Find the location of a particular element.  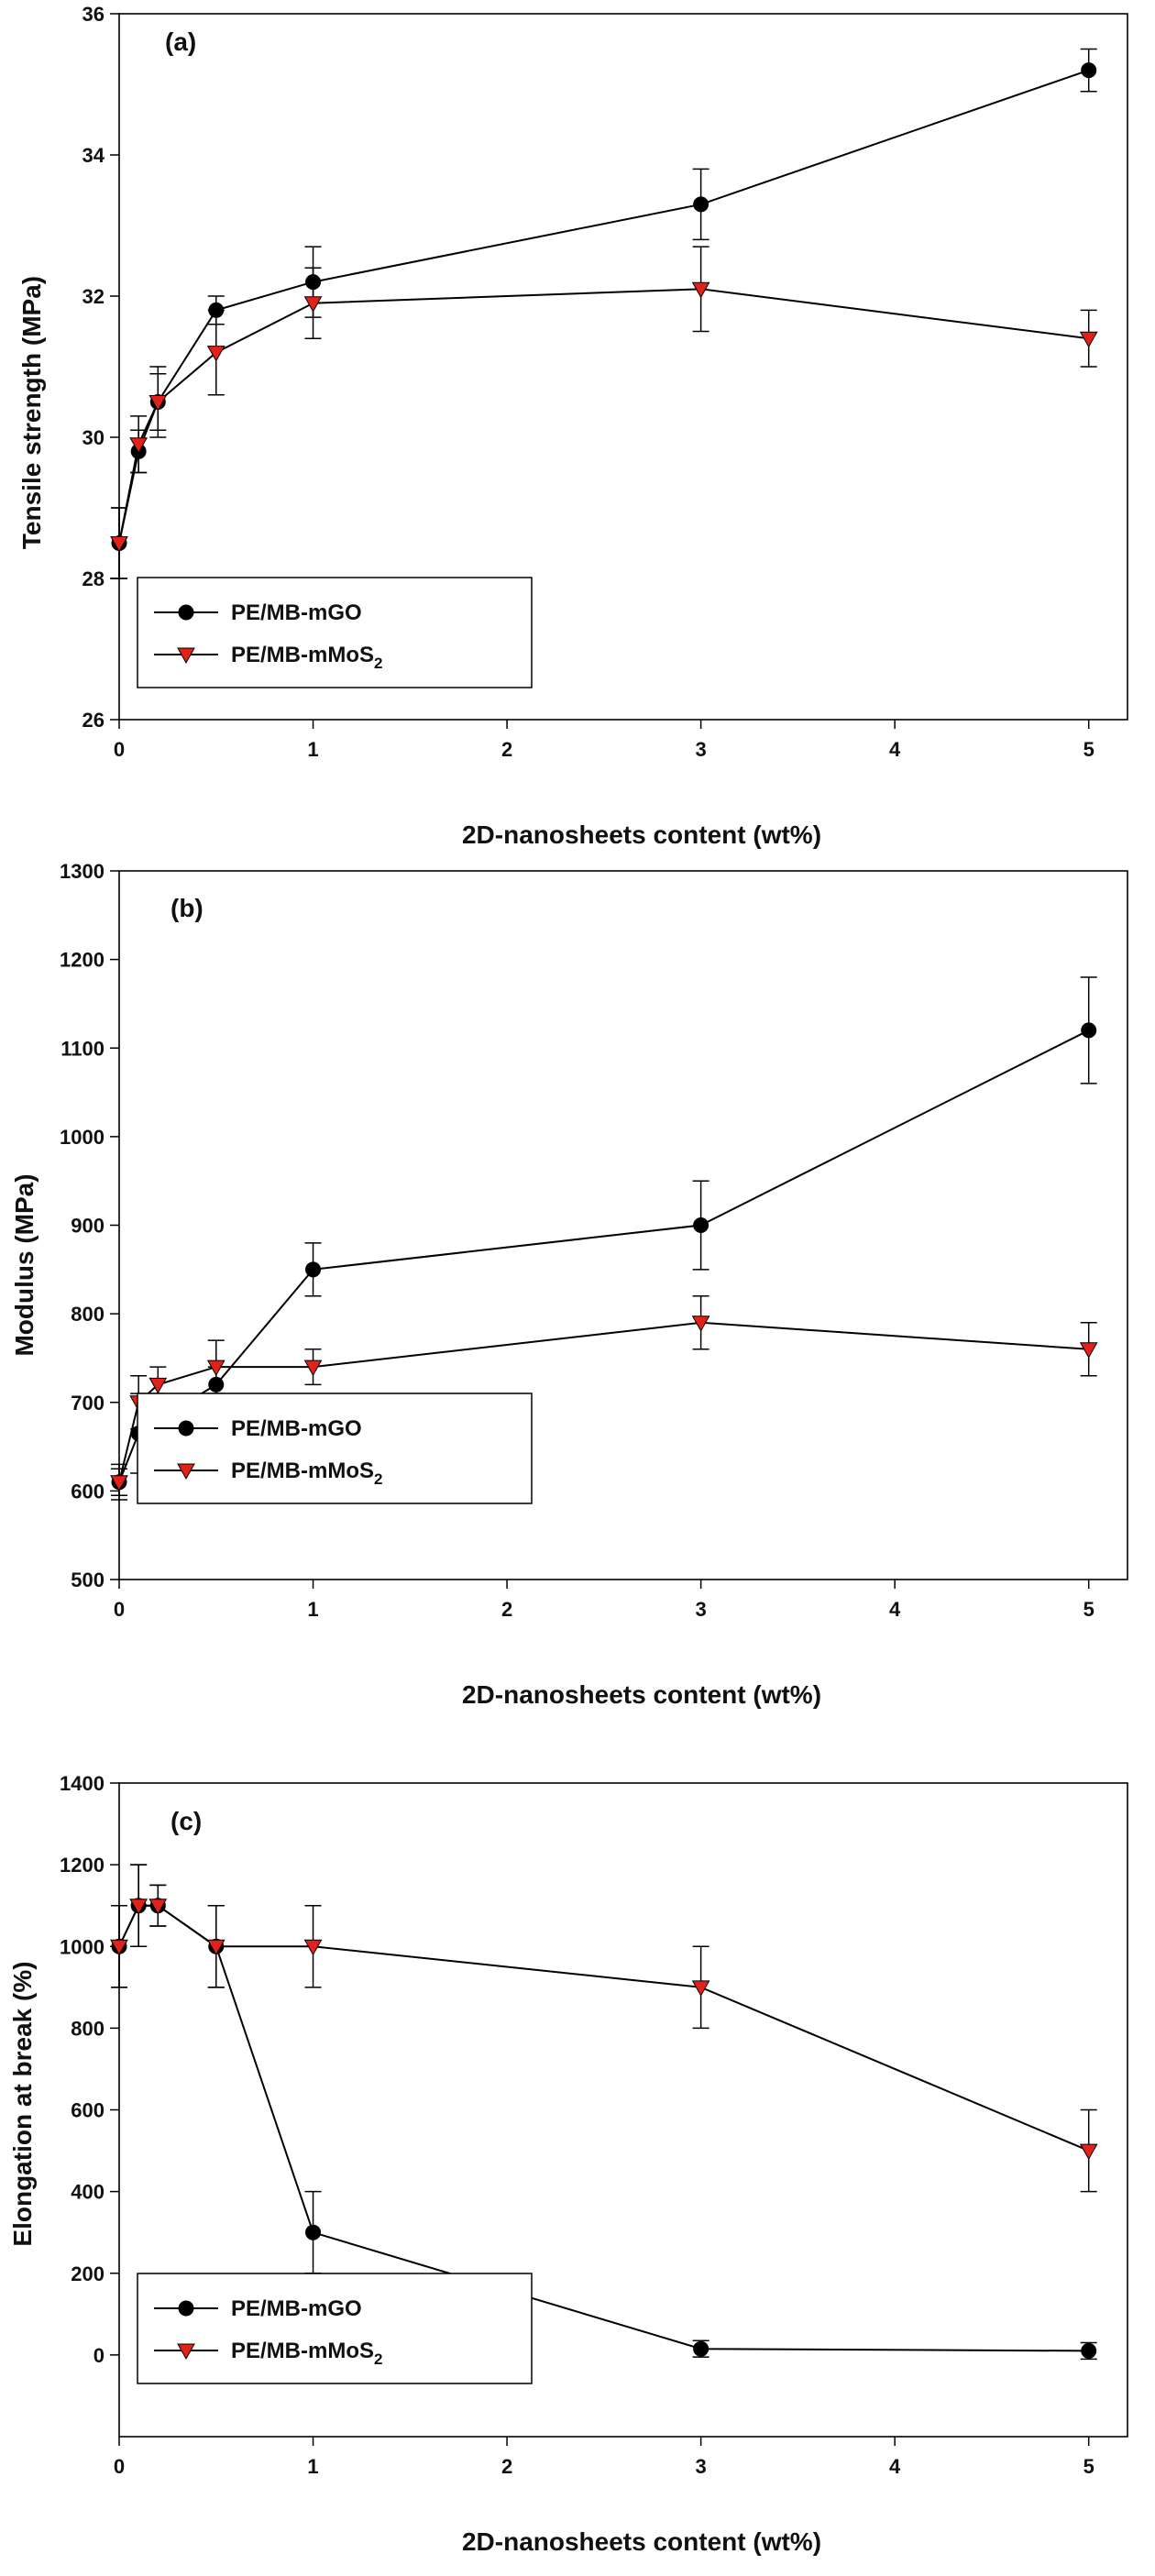

y-tick-label: 28 is located at coordinates (93, 578).